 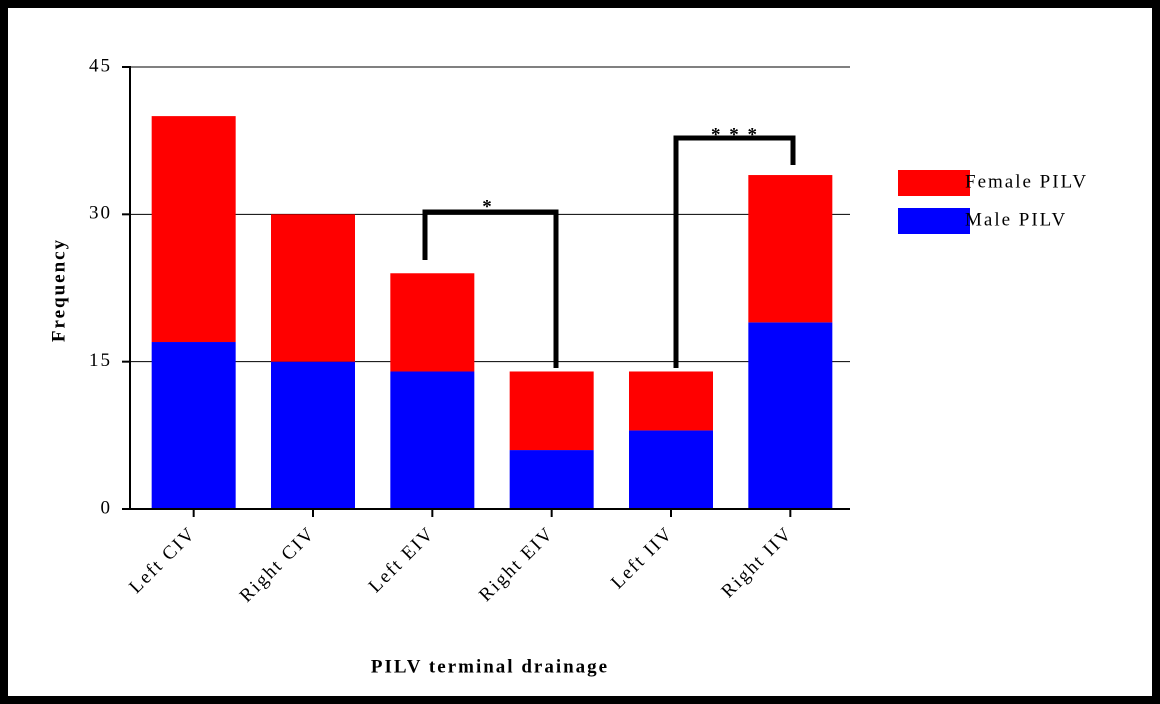 What do you see at coordinates (488, 206) in the screenshot?
I see `annotation: *` at bounding box center [488, 206].